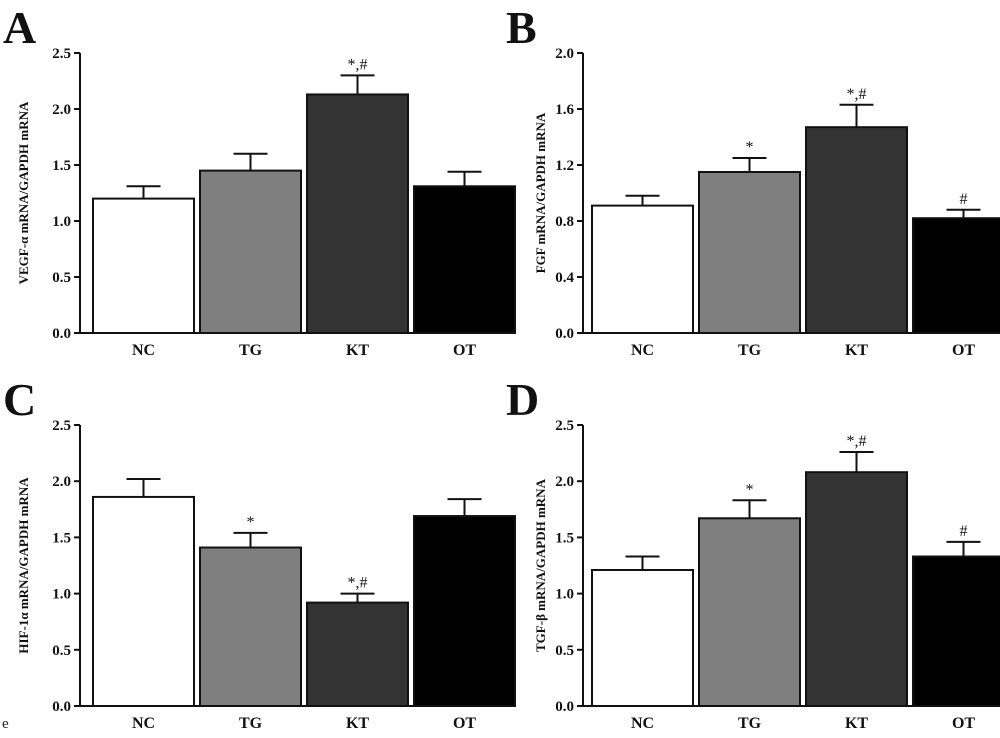 The image size is (1000, 738). I want to click on y-tick-label: 0.4, so click(564, 278).